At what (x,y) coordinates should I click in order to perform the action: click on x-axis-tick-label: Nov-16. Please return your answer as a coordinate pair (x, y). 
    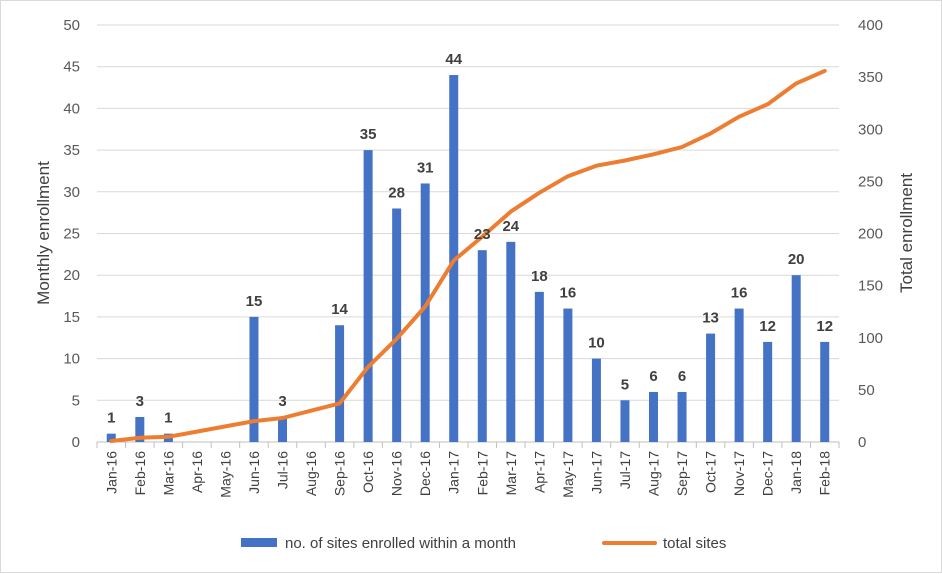
    Looking at the image, I should click on (397, 473).